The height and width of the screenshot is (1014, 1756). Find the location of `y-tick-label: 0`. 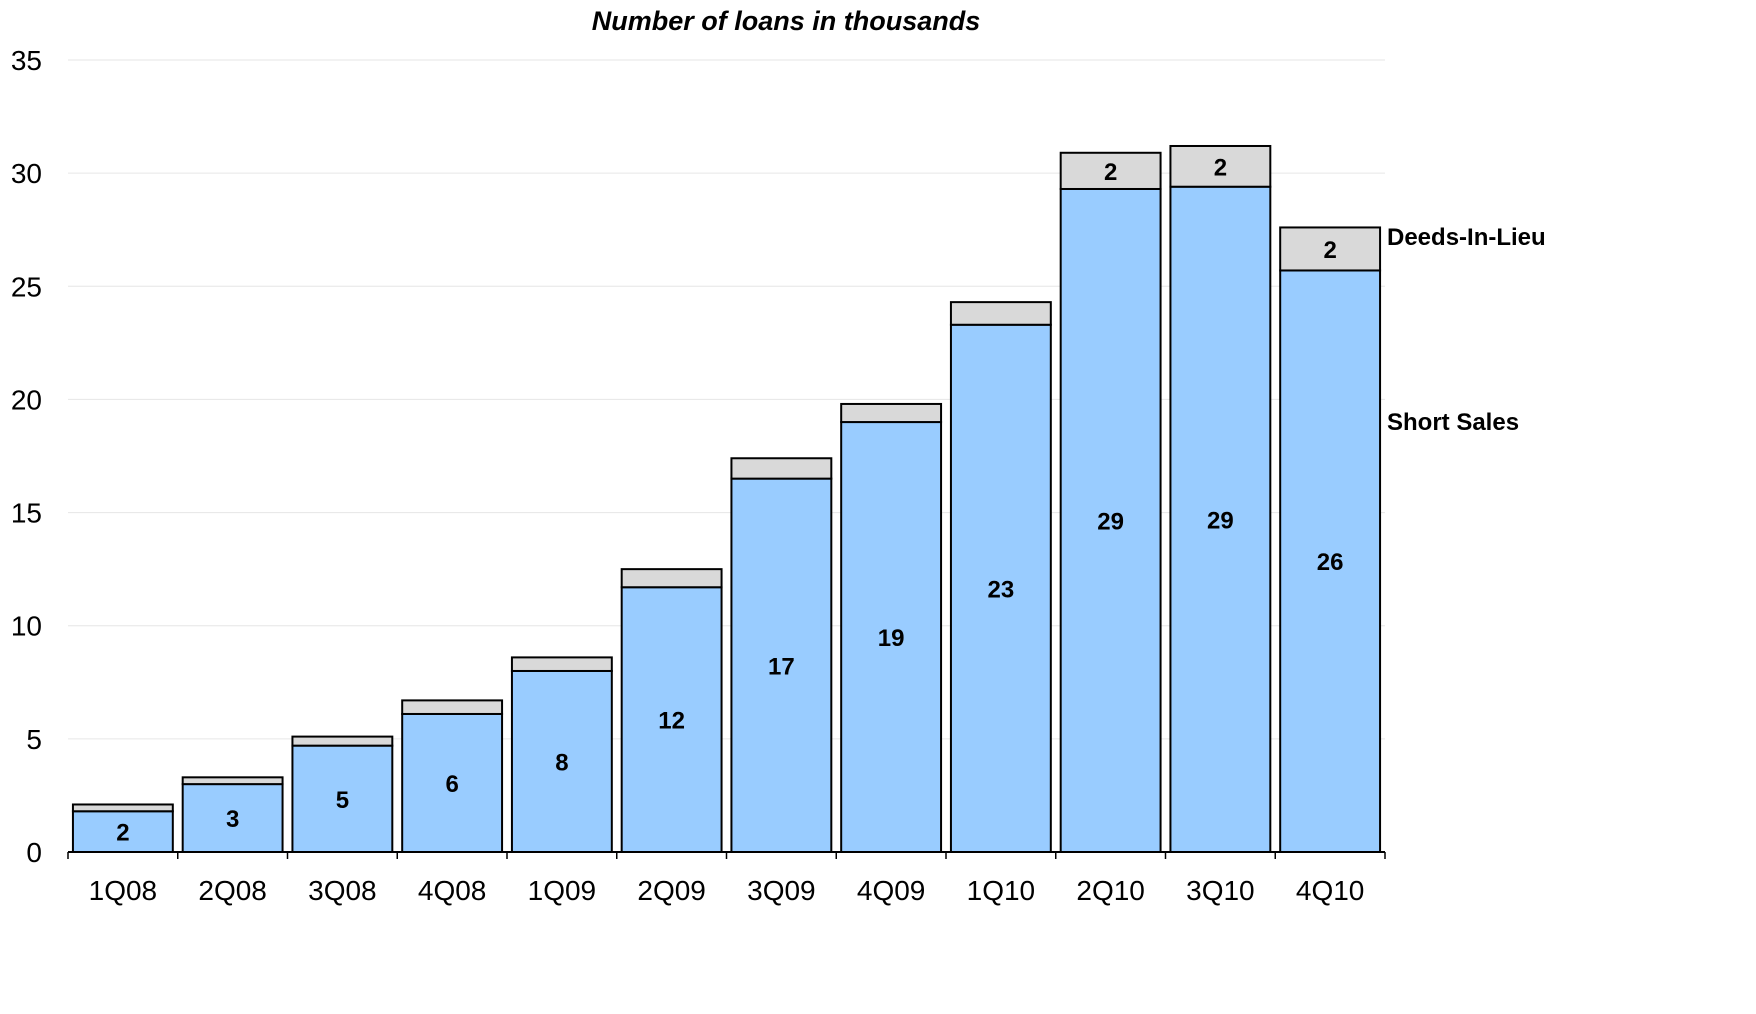

y-tick-label: 0 is located at coordinates (34, 852).